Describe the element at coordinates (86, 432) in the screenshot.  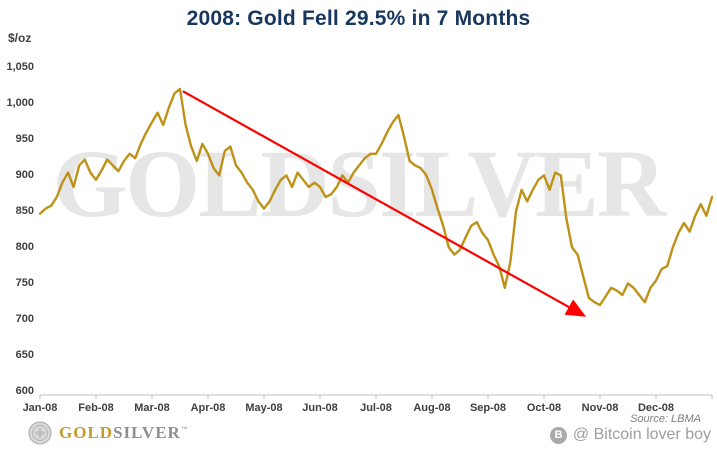
I see `brand-gold: GOLD` at that location.